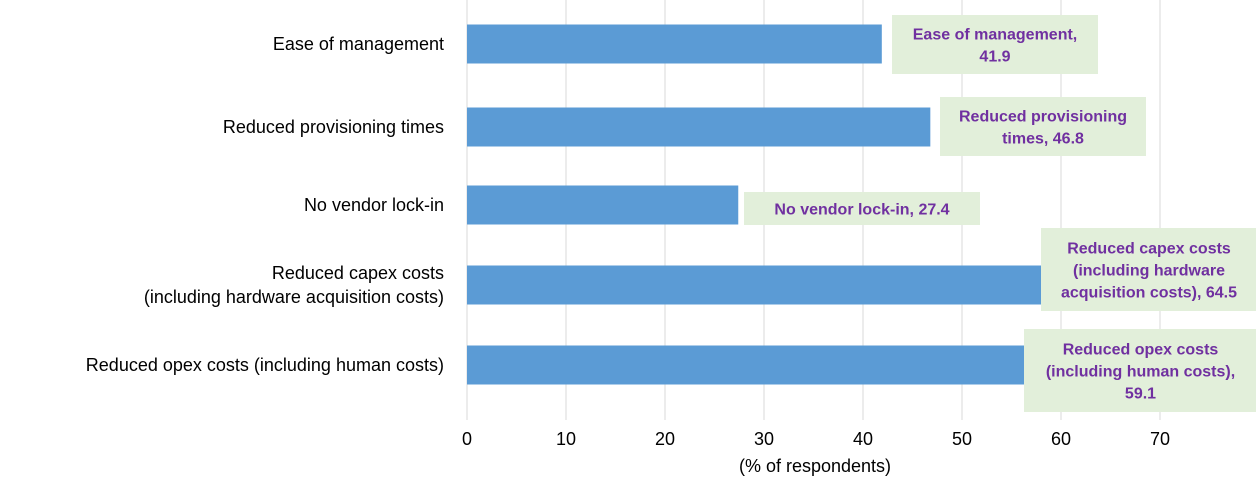 The width and height of the screenshot is (1256, 487). I want to click on data-label-3: No vendor lock-in, 27.4, so click(862, 208).